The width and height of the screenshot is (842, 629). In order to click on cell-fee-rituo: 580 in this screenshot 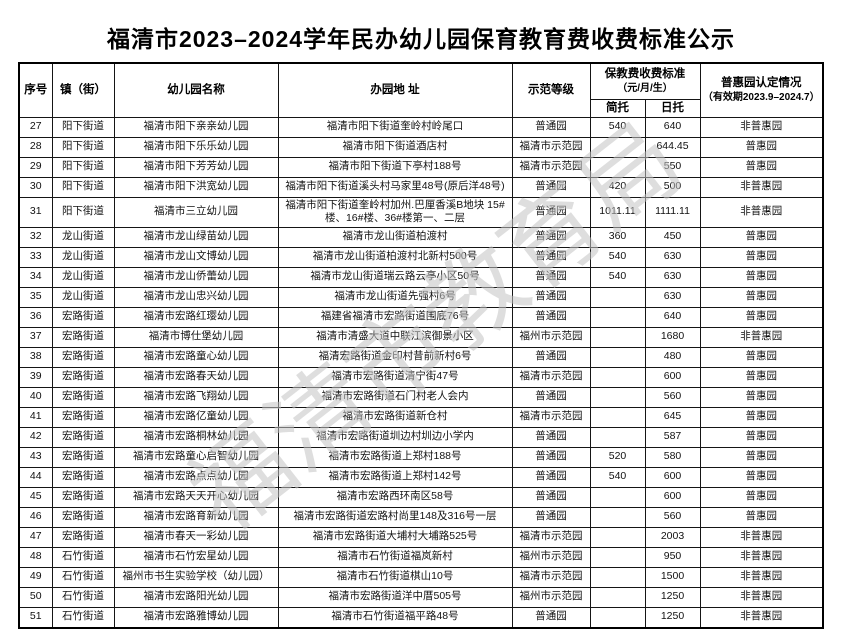, I will do `click(672, 457)`.